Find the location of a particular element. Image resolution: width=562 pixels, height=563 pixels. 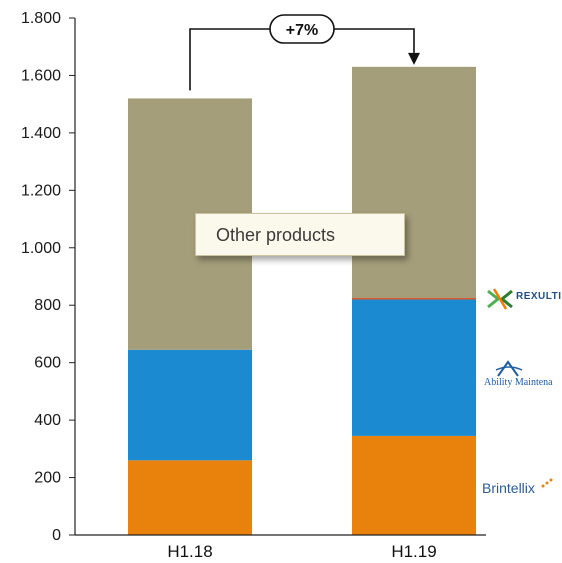

y-tick-label: 1.200 is located at coordinates (41, 190).